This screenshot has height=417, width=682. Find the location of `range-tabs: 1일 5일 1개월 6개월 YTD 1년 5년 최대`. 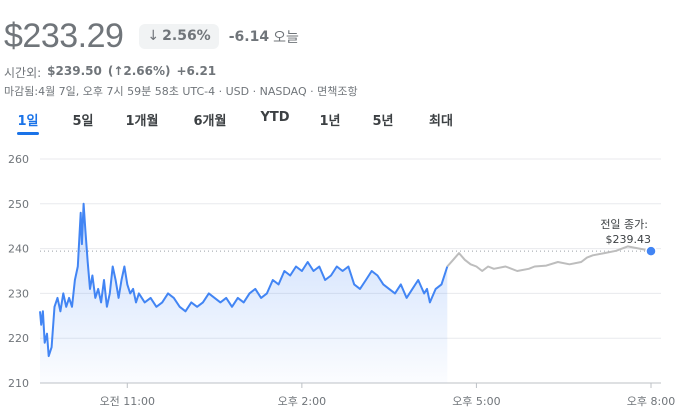

range-tabs: 1일 5일 1개월 6개월 YTD 1년 5년 최대 is located at coordinates (341, 121).